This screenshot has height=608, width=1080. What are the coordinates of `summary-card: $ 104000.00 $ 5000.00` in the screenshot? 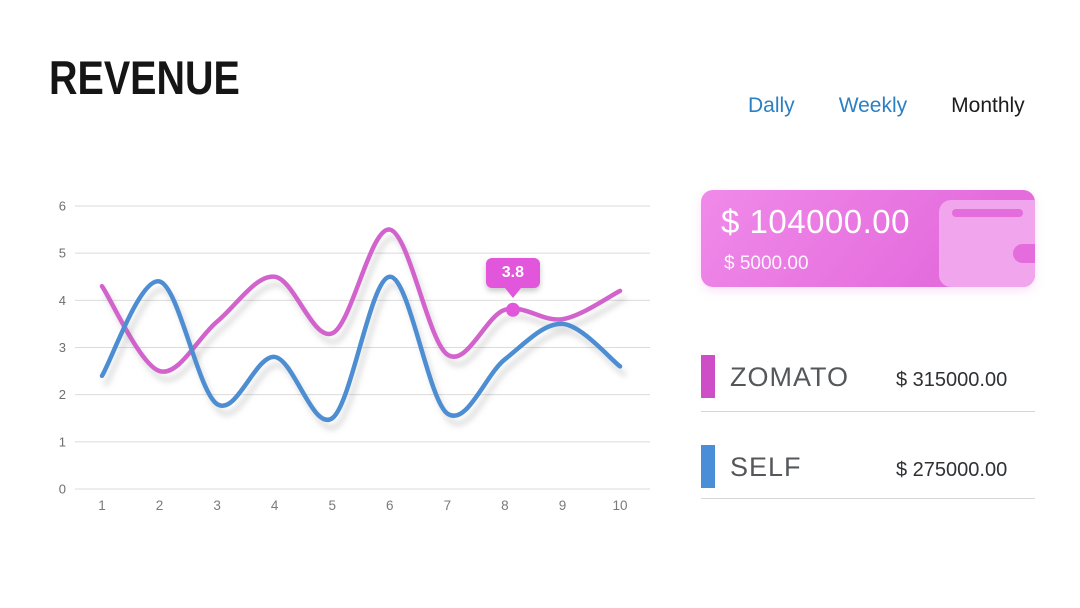 It's located at (868, 238).